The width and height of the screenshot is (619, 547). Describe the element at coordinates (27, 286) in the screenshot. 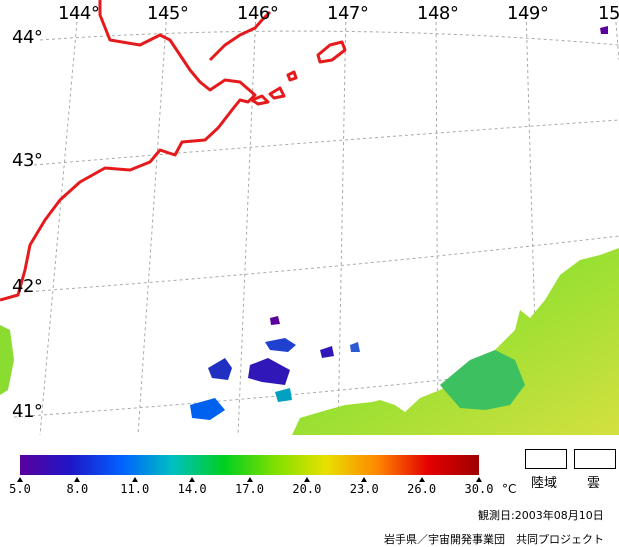

I see `latitude-label-42: 42°` at that location.